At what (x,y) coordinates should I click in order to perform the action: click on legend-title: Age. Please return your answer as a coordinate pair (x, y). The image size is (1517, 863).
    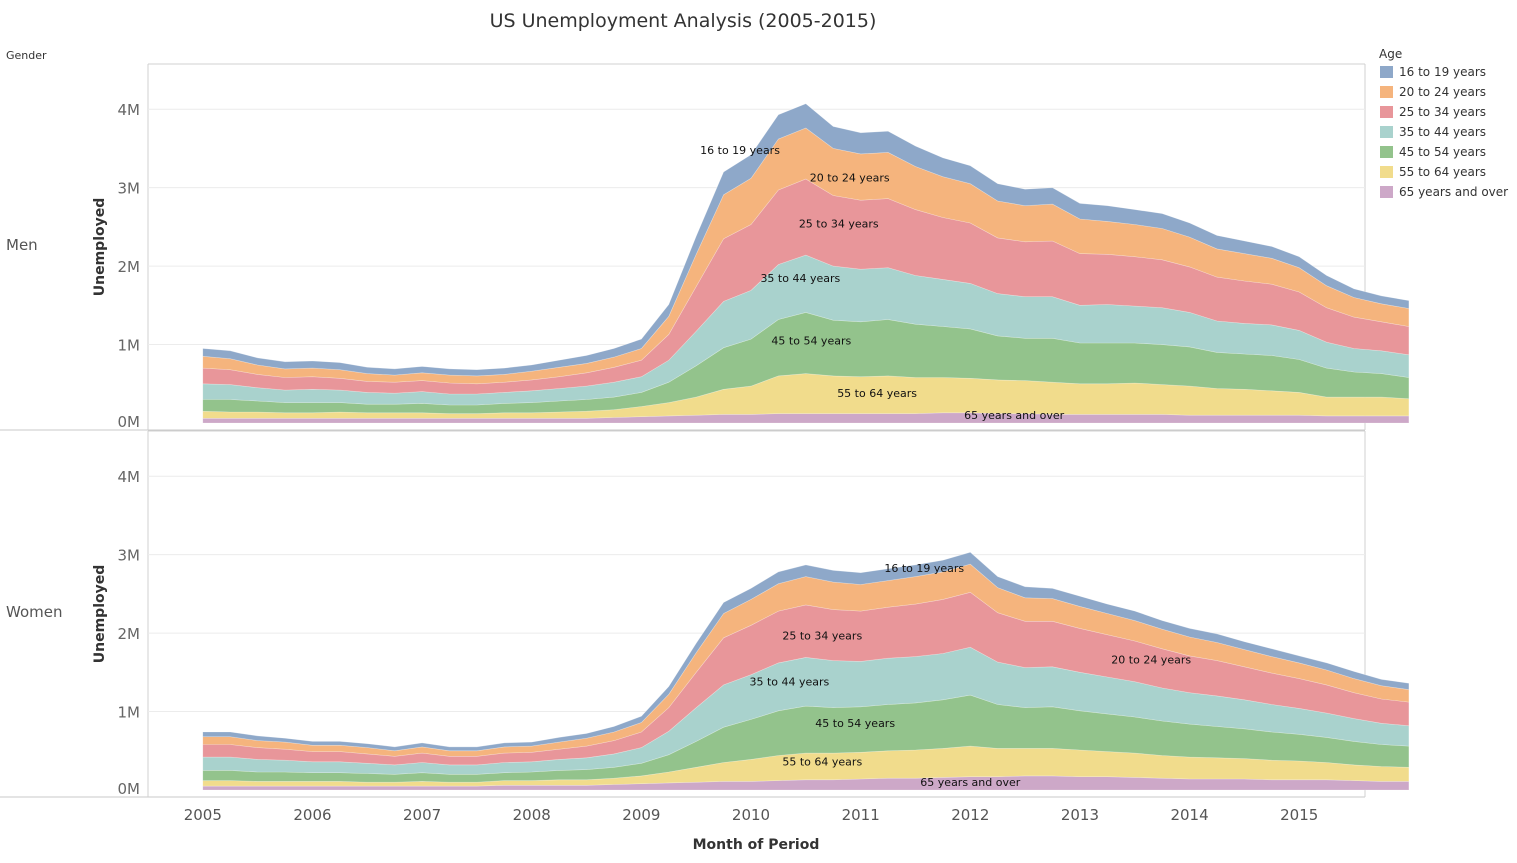
    Looking at the image, I should click on (1390, 54).